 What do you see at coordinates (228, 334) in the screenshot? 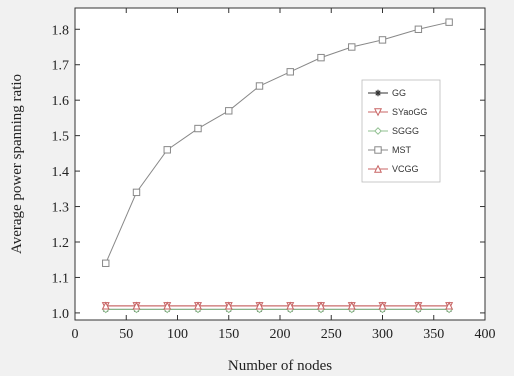
I see `x-tick-label: 150` at bounding box center [228, 334].